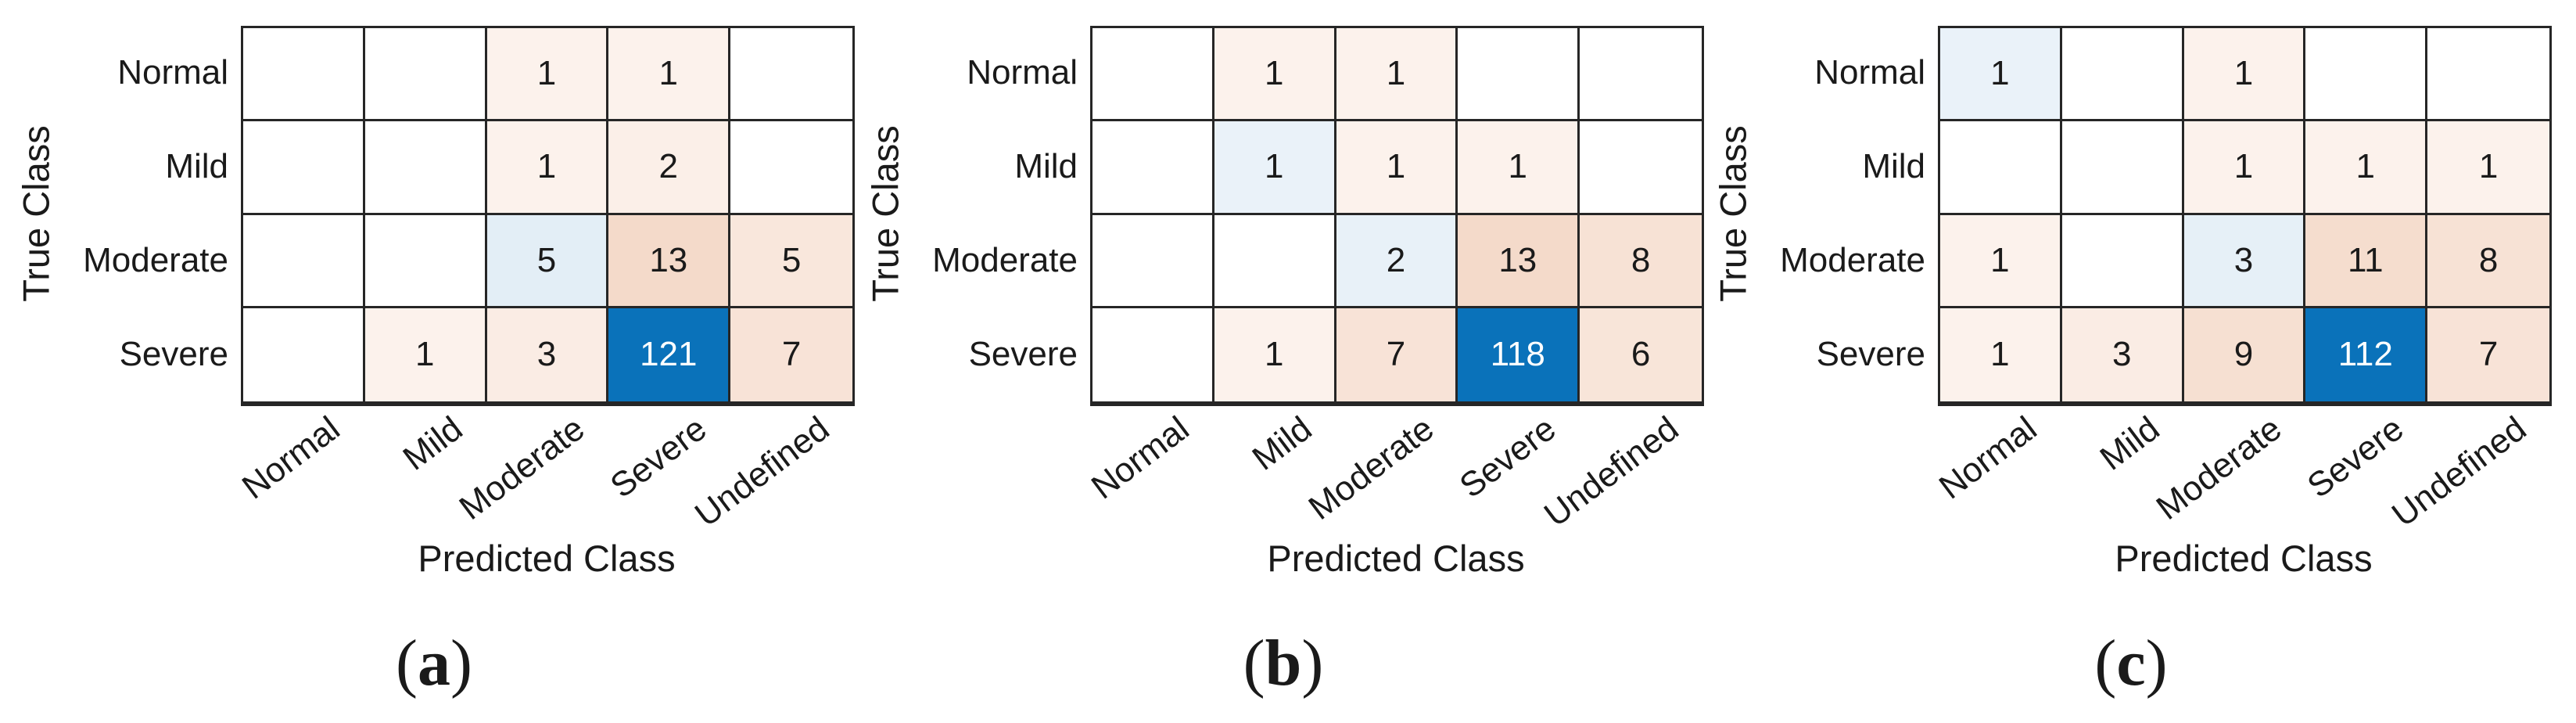  I want to click on caption-letter: b, so click(1283, 663).